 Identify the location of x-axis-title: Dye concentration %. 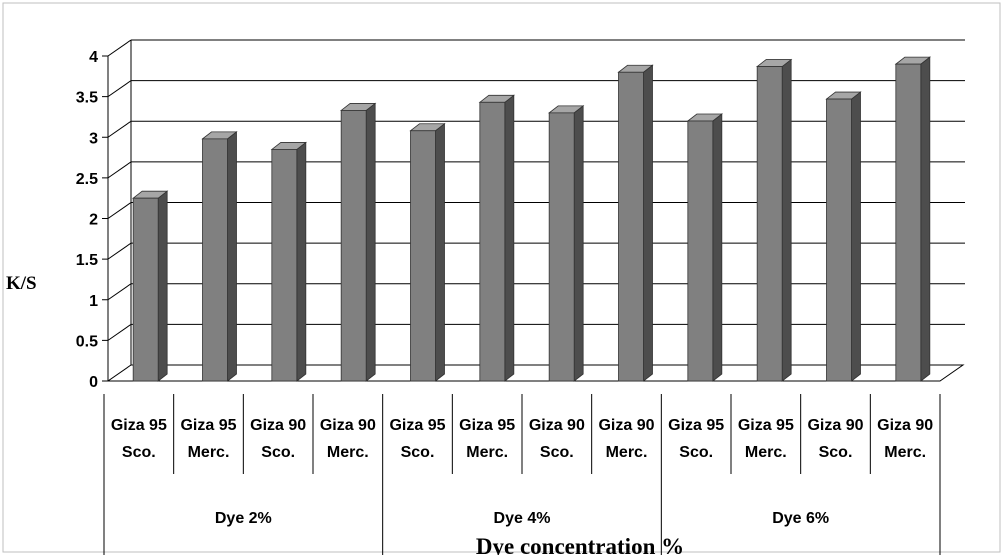
(580, 544).